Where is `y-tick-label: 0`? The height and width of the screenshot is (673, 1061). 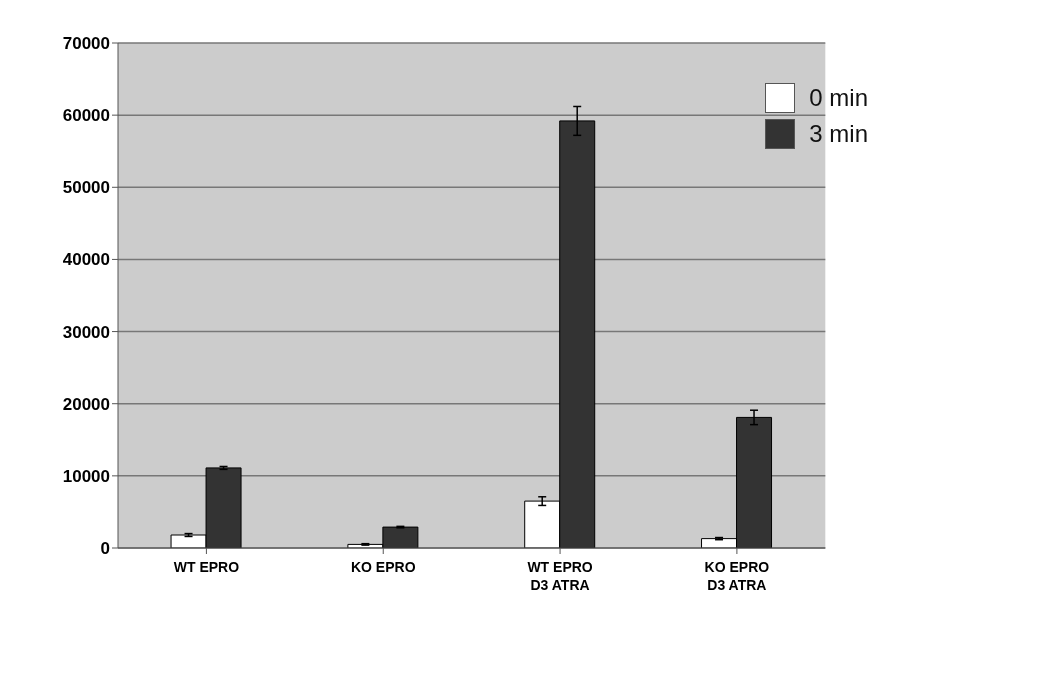 y-tick-label: 0 is located at coordinates (105, 549).